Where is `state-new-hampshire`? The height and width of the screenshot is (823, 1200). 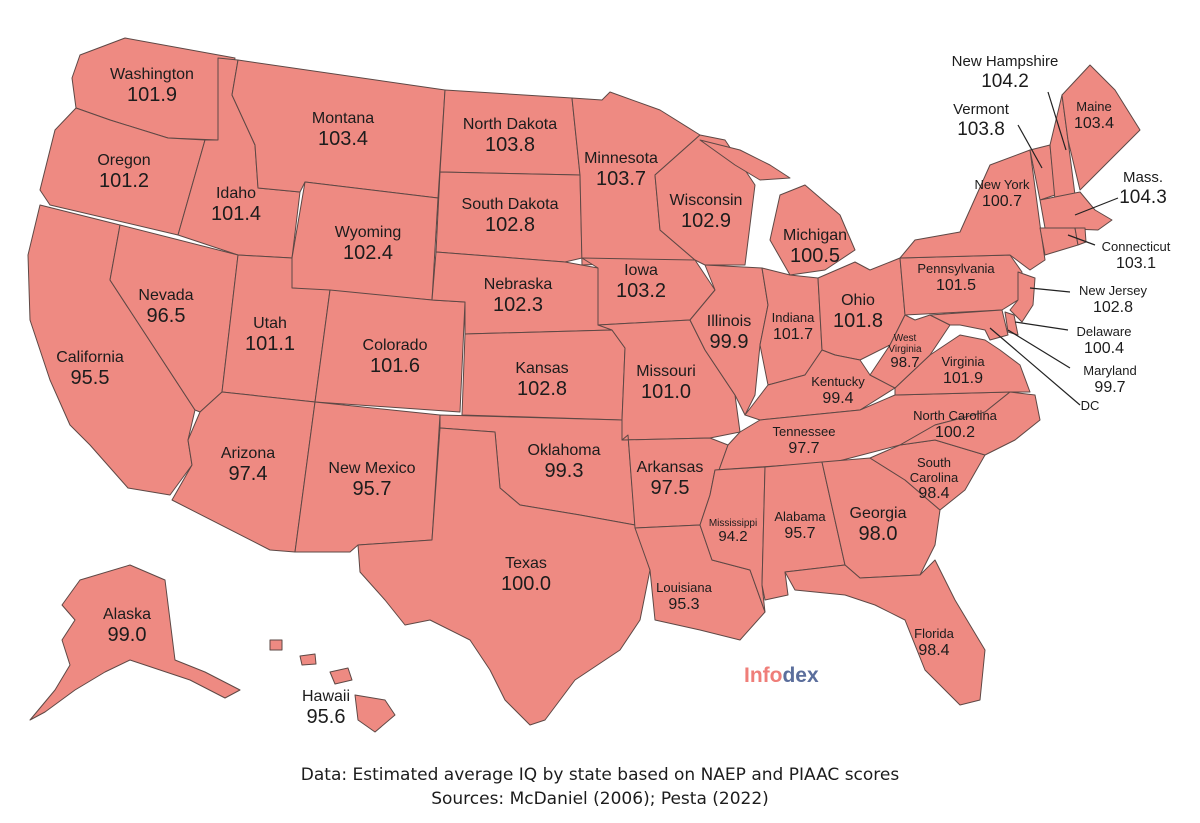 state-new-hampshire is located at coordinates (1062, 147).